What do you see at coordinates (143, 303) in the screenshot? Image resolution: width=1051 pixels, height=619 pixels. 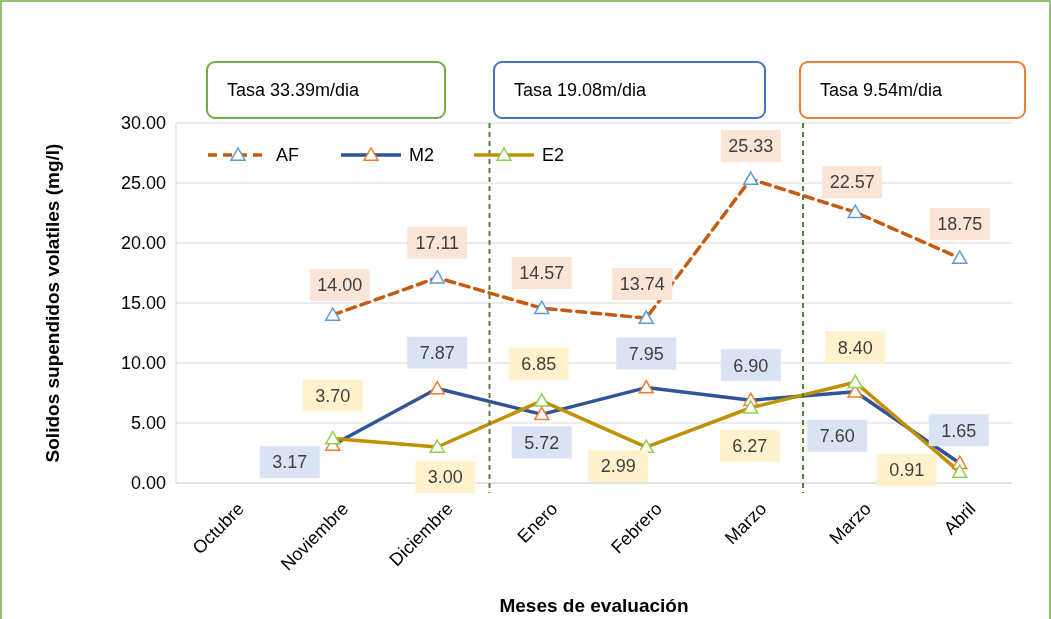 I see `y-tick-label: 15.00` at bounding box center [143, 303].